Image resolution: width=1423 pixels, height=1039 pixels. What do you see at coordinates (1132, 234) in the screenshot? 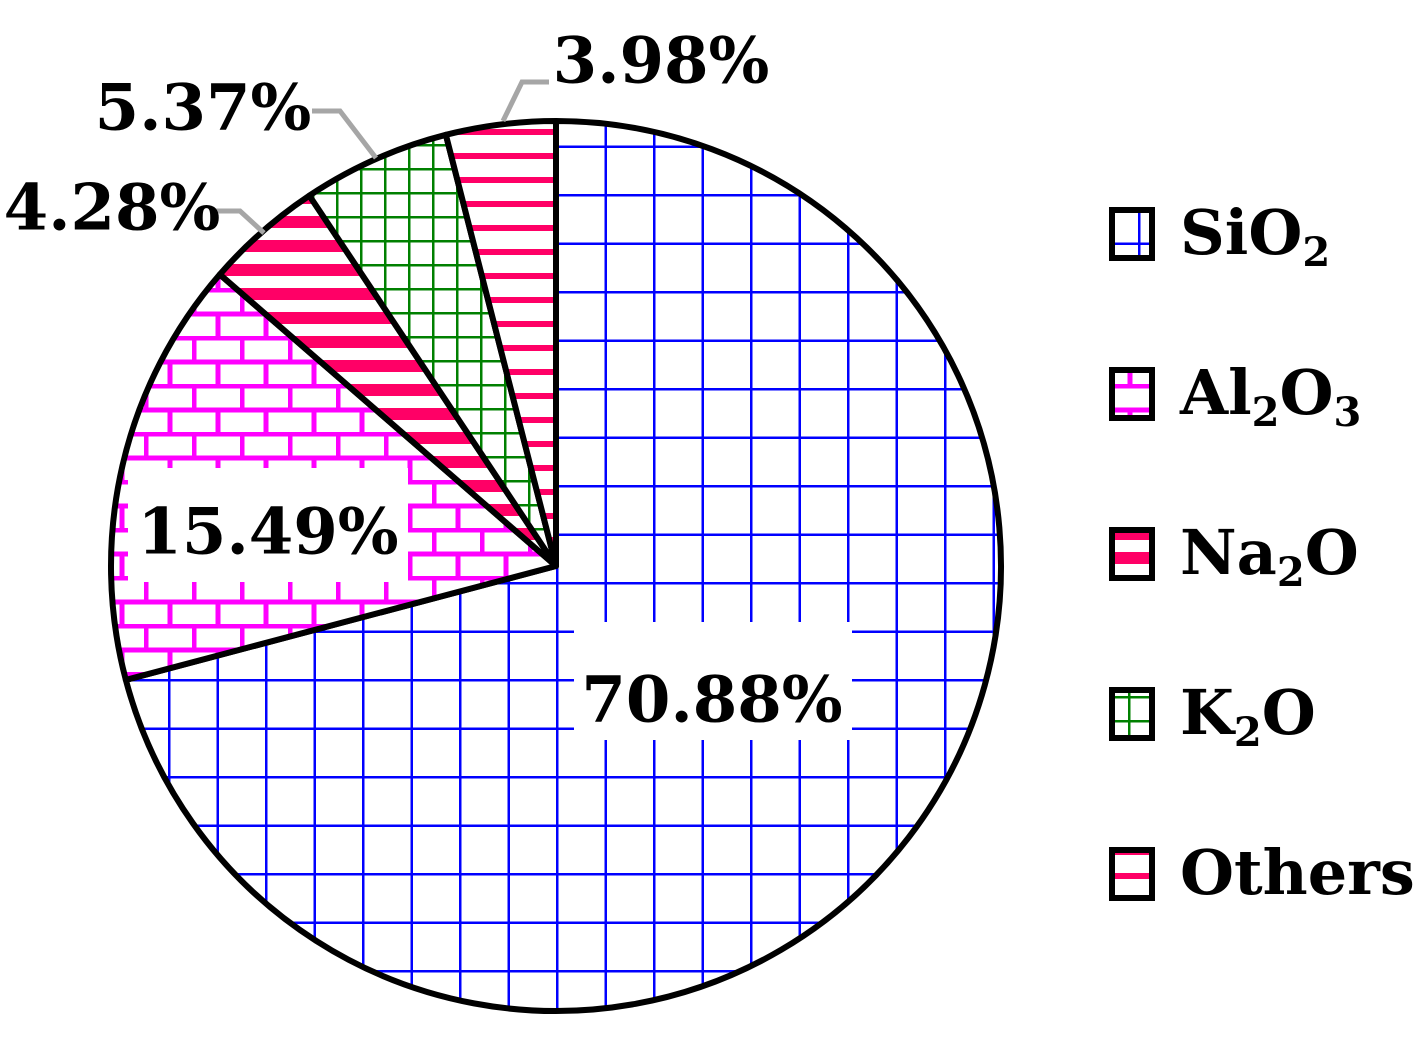
I see `legend-swatch-sio2` at bounding box center [1132, 234].